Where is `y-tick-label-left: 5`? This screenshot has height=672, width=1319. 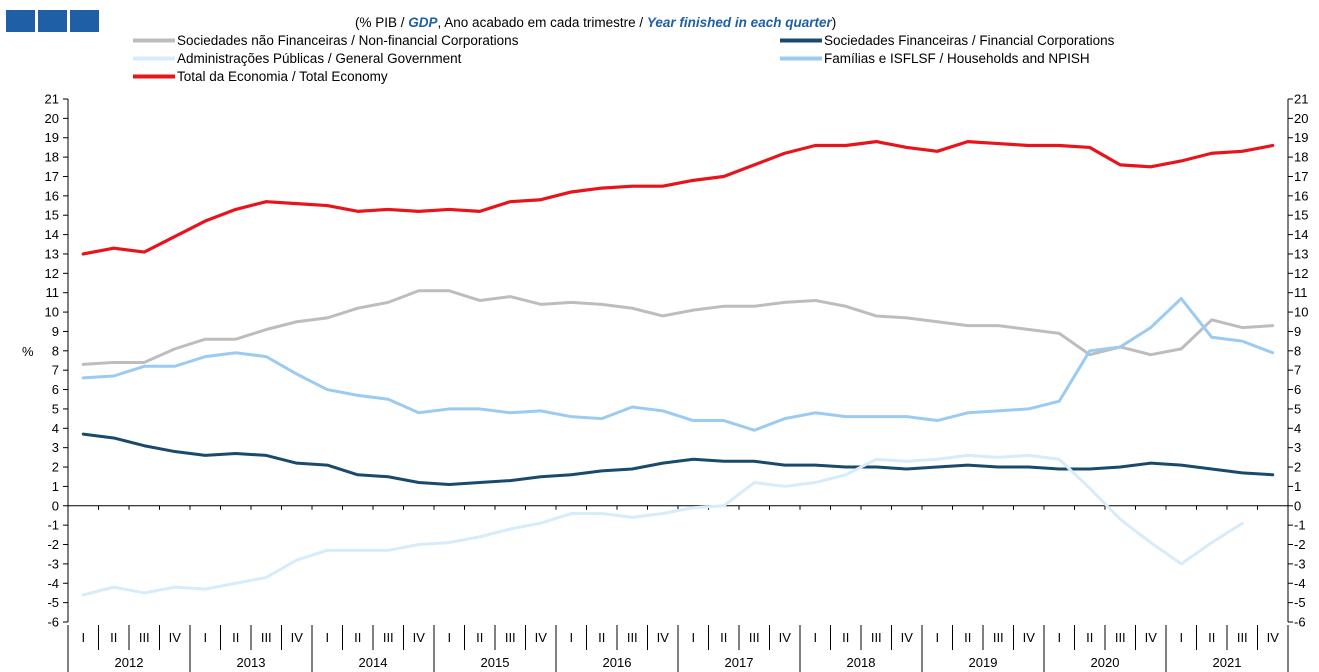
y-tick-label-left: 5 is located at coordinates (55, 408).